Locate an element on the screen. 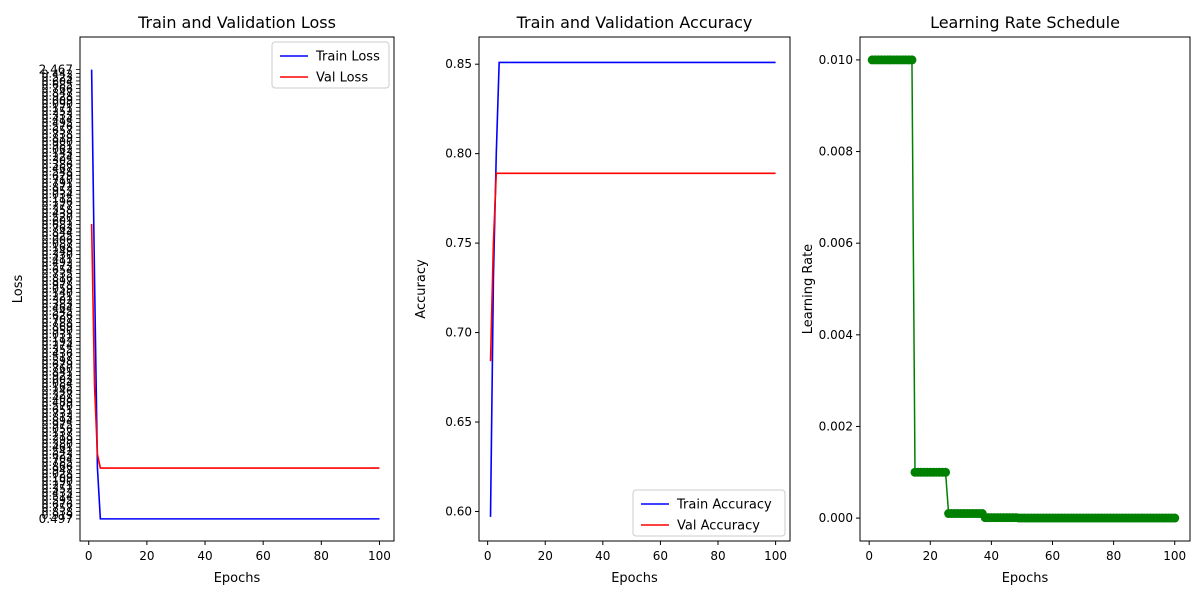  y-tick-label: 0.75 is located at coordinates (458, 243).